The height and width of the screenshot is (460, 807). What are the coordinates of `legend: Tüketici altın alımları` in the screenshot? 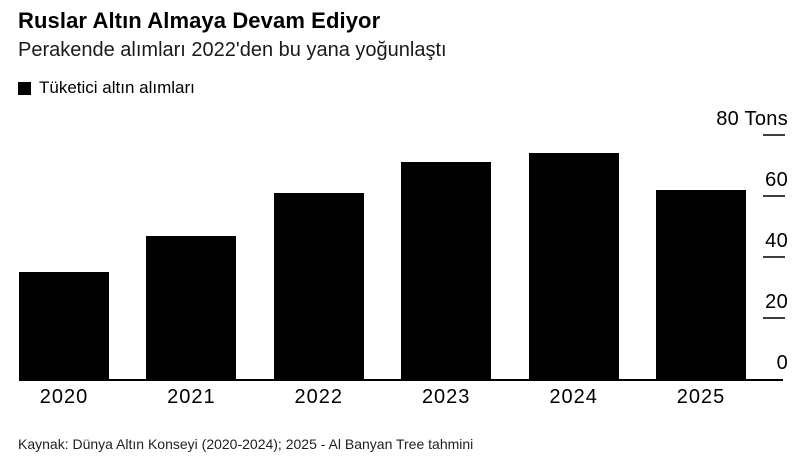 It's located at (106, 88).